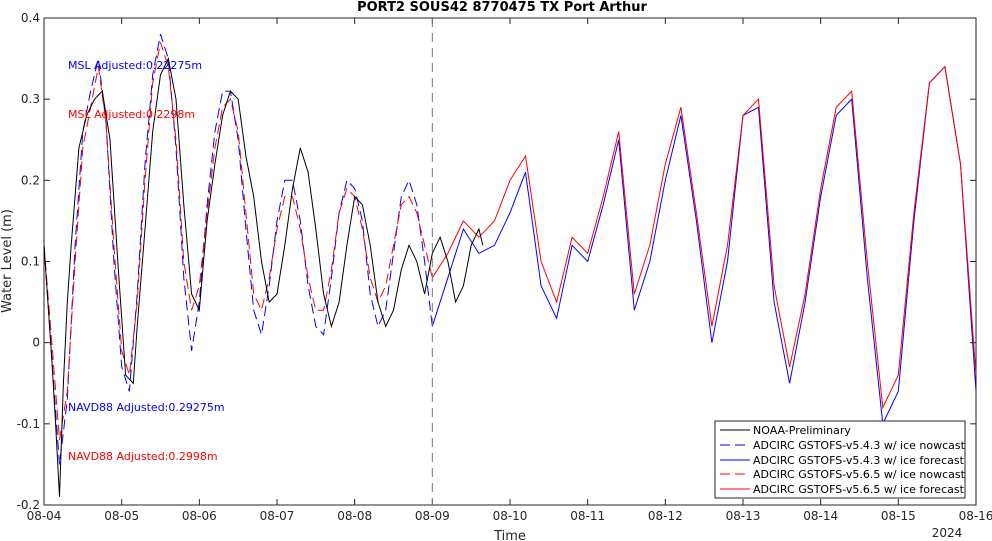 This screenshot has width=992, height=541. Describe the element at coordinates (859, 460) in the screenshot. I see `legend-label-v543-forecast: ADCIRC GSTOFS-v5.4.3 w/ ice forecast` at that location.